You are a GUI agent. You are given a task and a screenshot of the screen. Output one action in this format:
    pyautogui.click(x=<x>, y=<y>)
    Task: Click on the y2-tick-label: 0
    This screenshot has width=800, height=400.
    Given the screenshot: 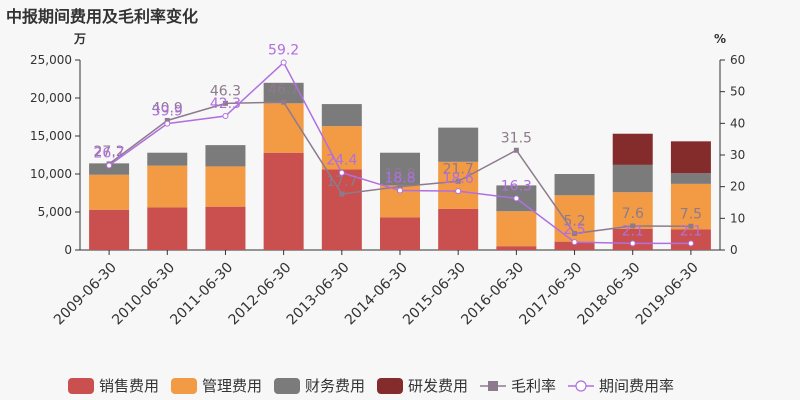 What is the action you would take?
    pyautogui.click(x=734, y=250)
    